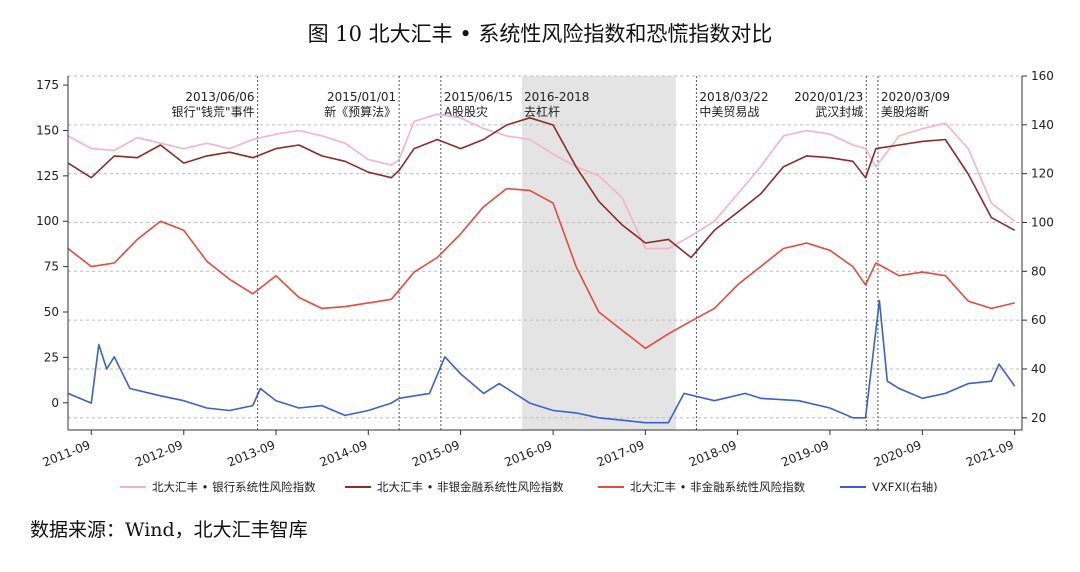 The width and height of the screenshot is (1080, 572). I want to click on x-tick-label: 2014-09, so click(344, 454).